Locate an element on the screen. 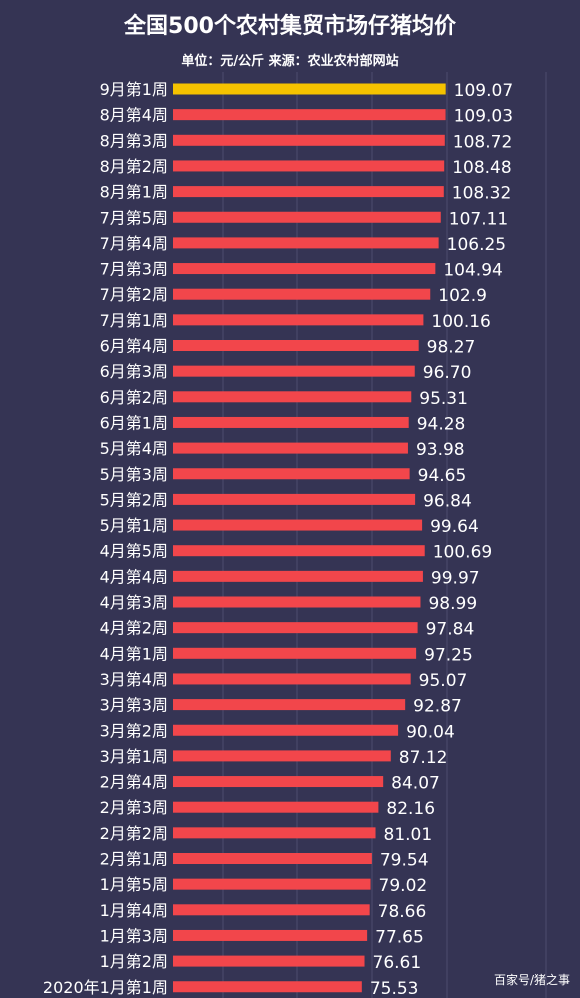 Image resolution: width=580 pixels, height=998 pixels. category-label: 8月第1周 is located at coordinates (134, 192).